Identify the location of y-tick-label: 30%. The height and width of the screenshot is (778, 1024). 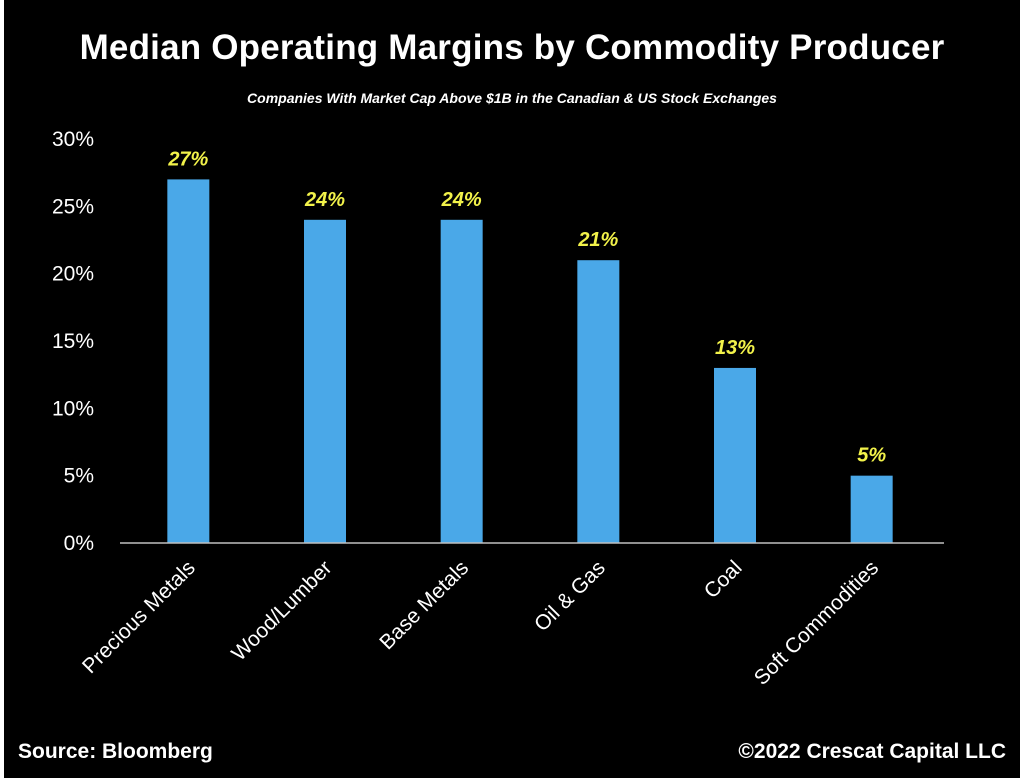
(73, 139).